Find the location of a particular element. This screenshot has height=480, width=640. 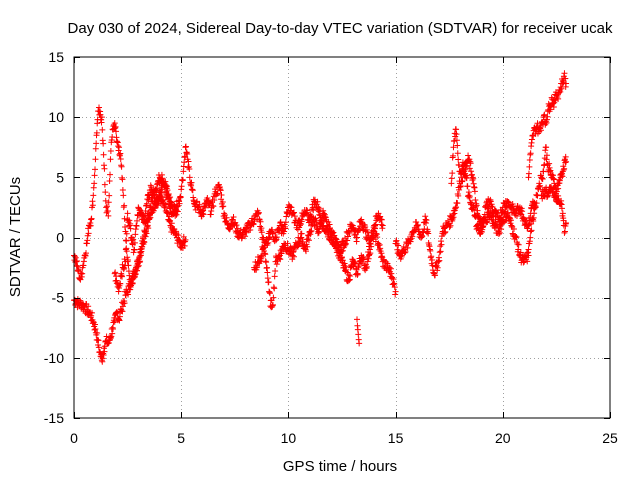

y-axis-label: SDTVAR / TECUs is located at coordinates (15, 237).